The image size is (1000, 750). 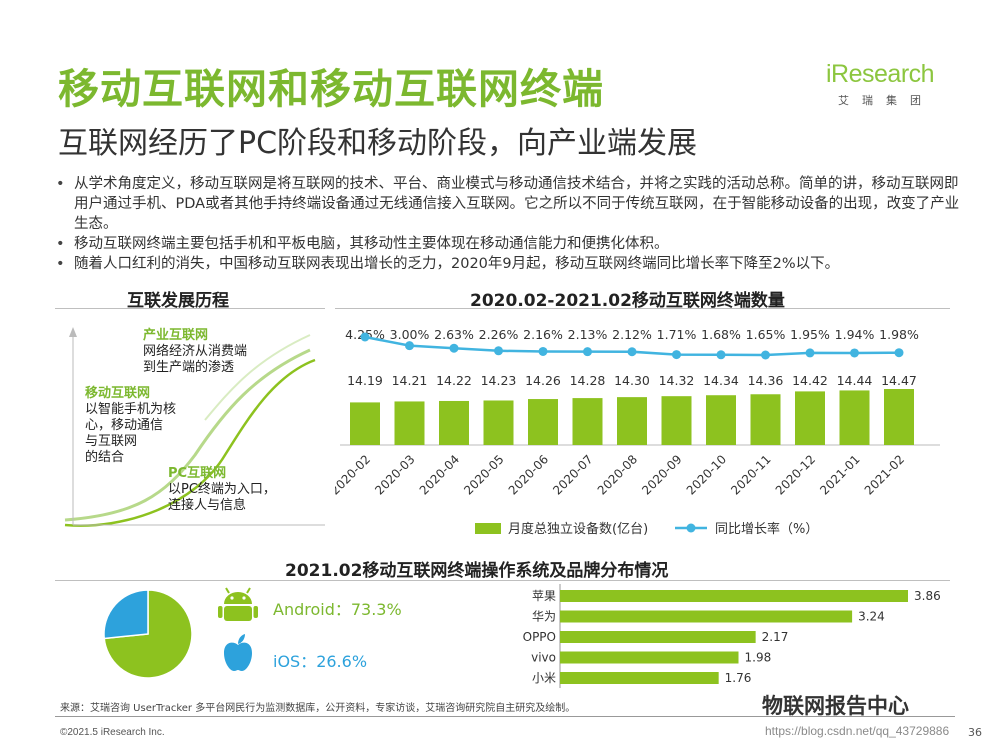 I want to click on x-tick-label: 2020-11, so click(x=750, y=474).